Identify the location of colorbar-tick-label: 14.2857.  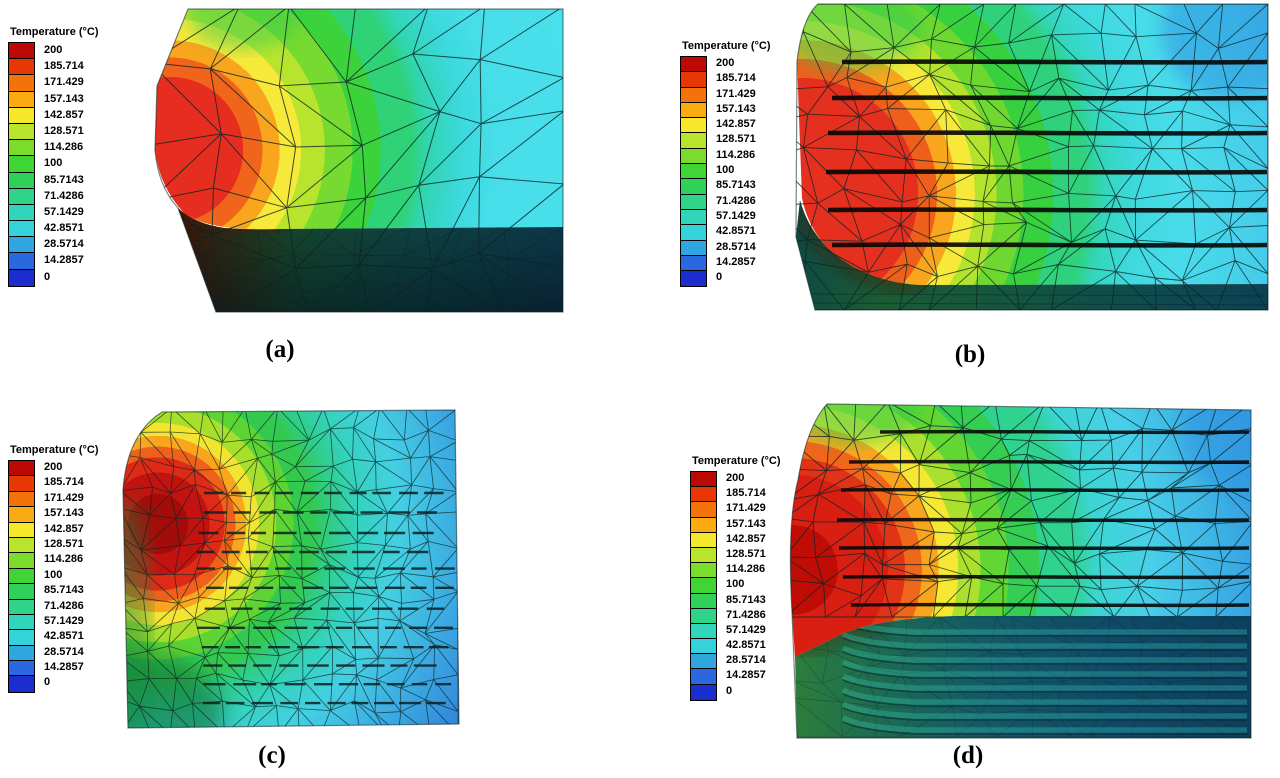
(746, 675).